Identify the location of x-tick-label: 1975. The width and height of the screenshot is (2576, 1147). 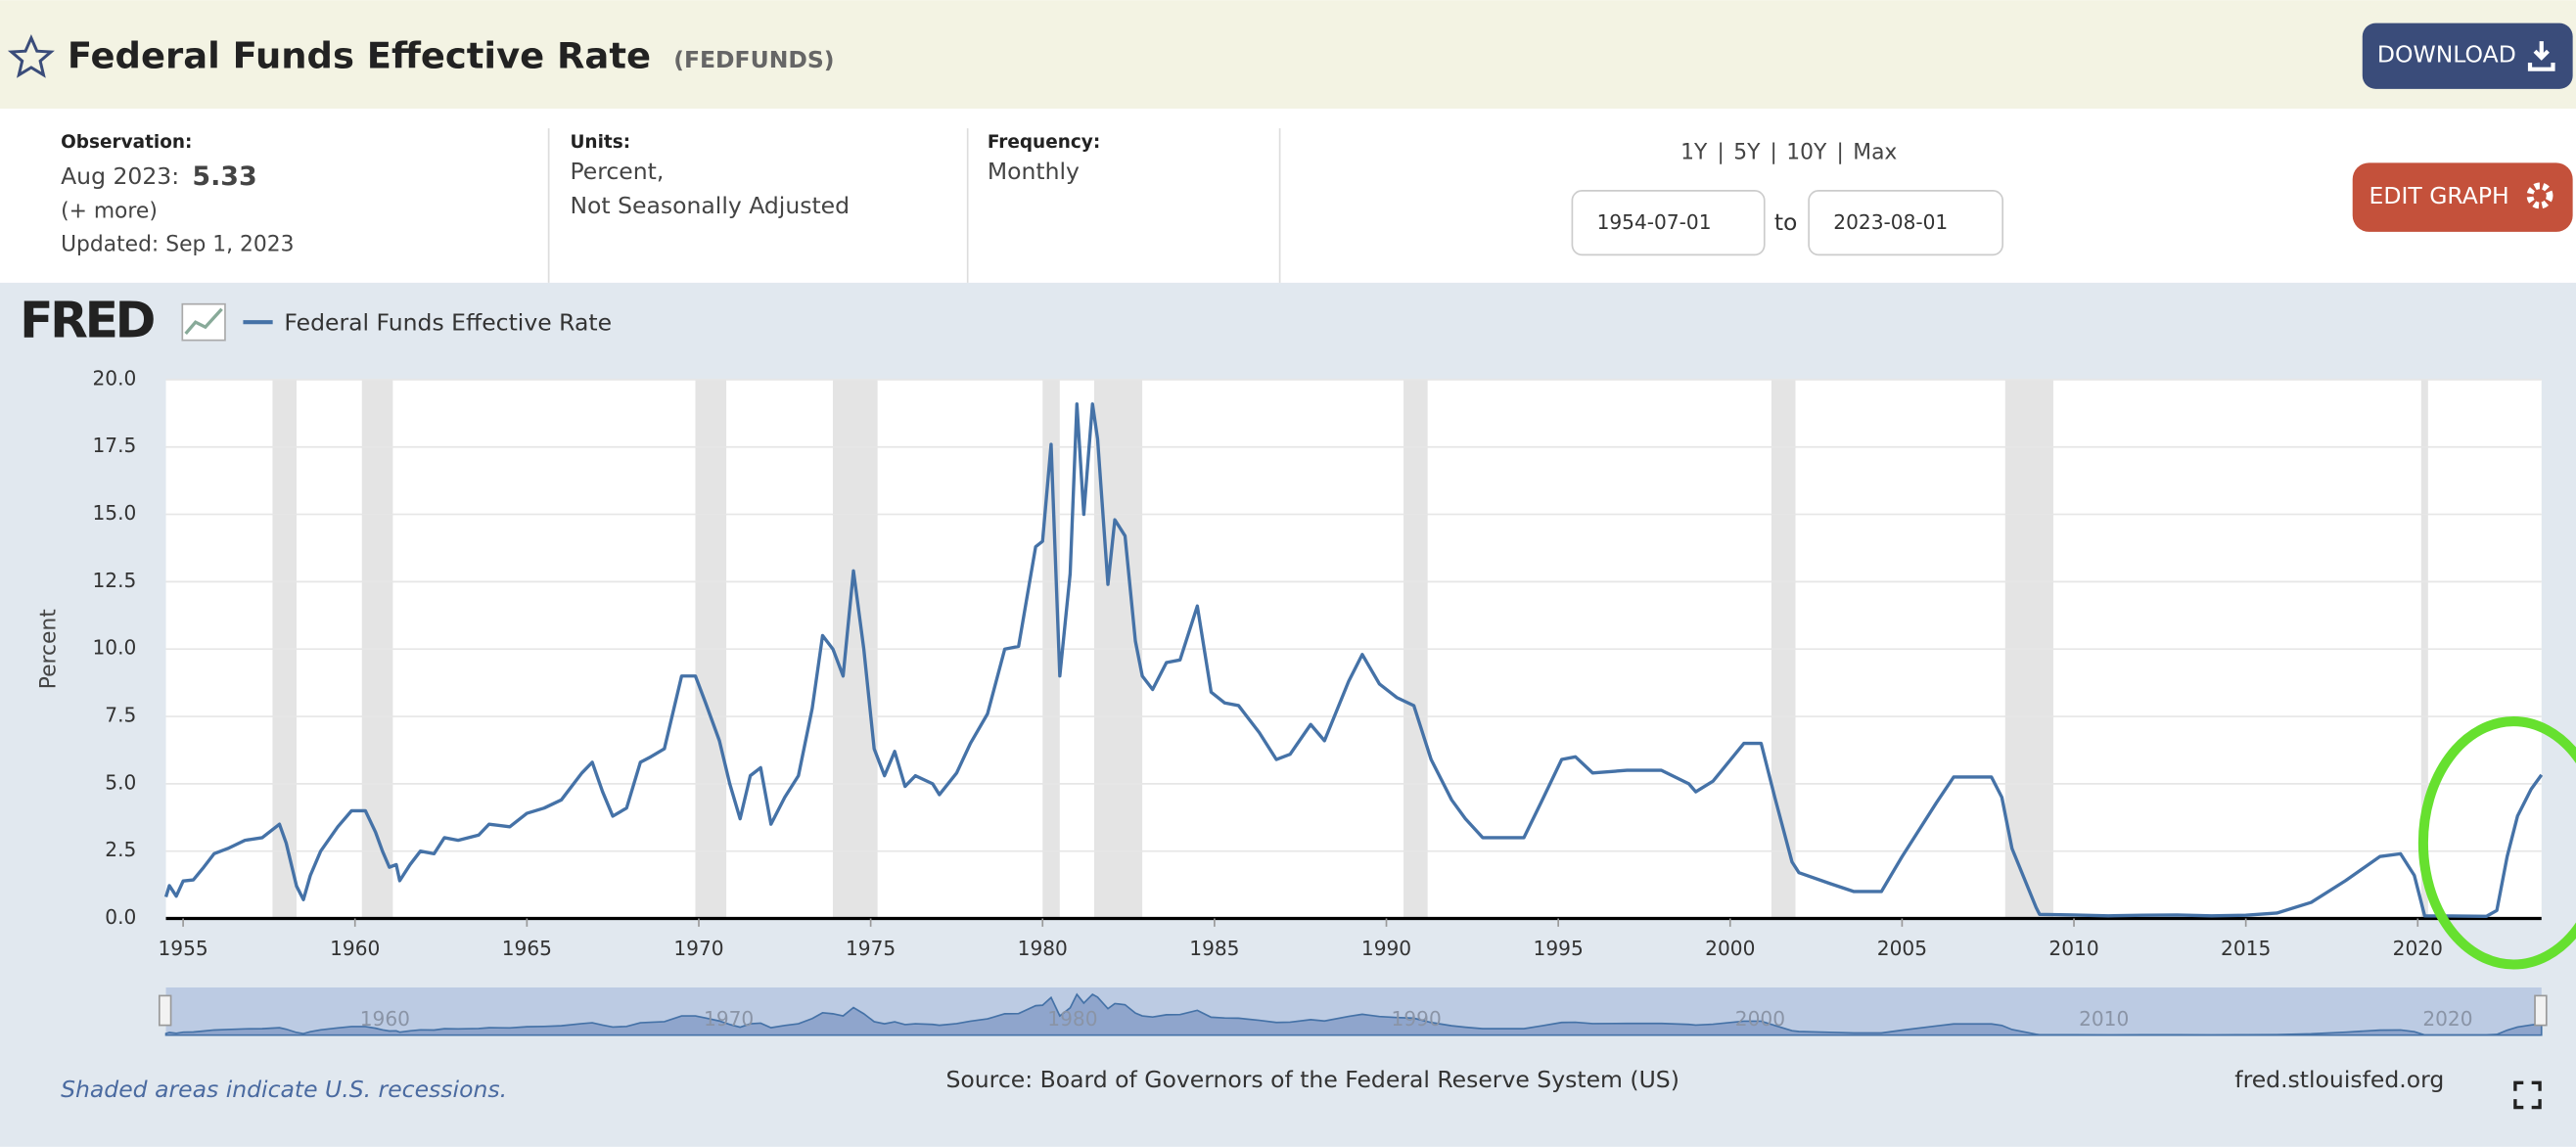
(871, 948).